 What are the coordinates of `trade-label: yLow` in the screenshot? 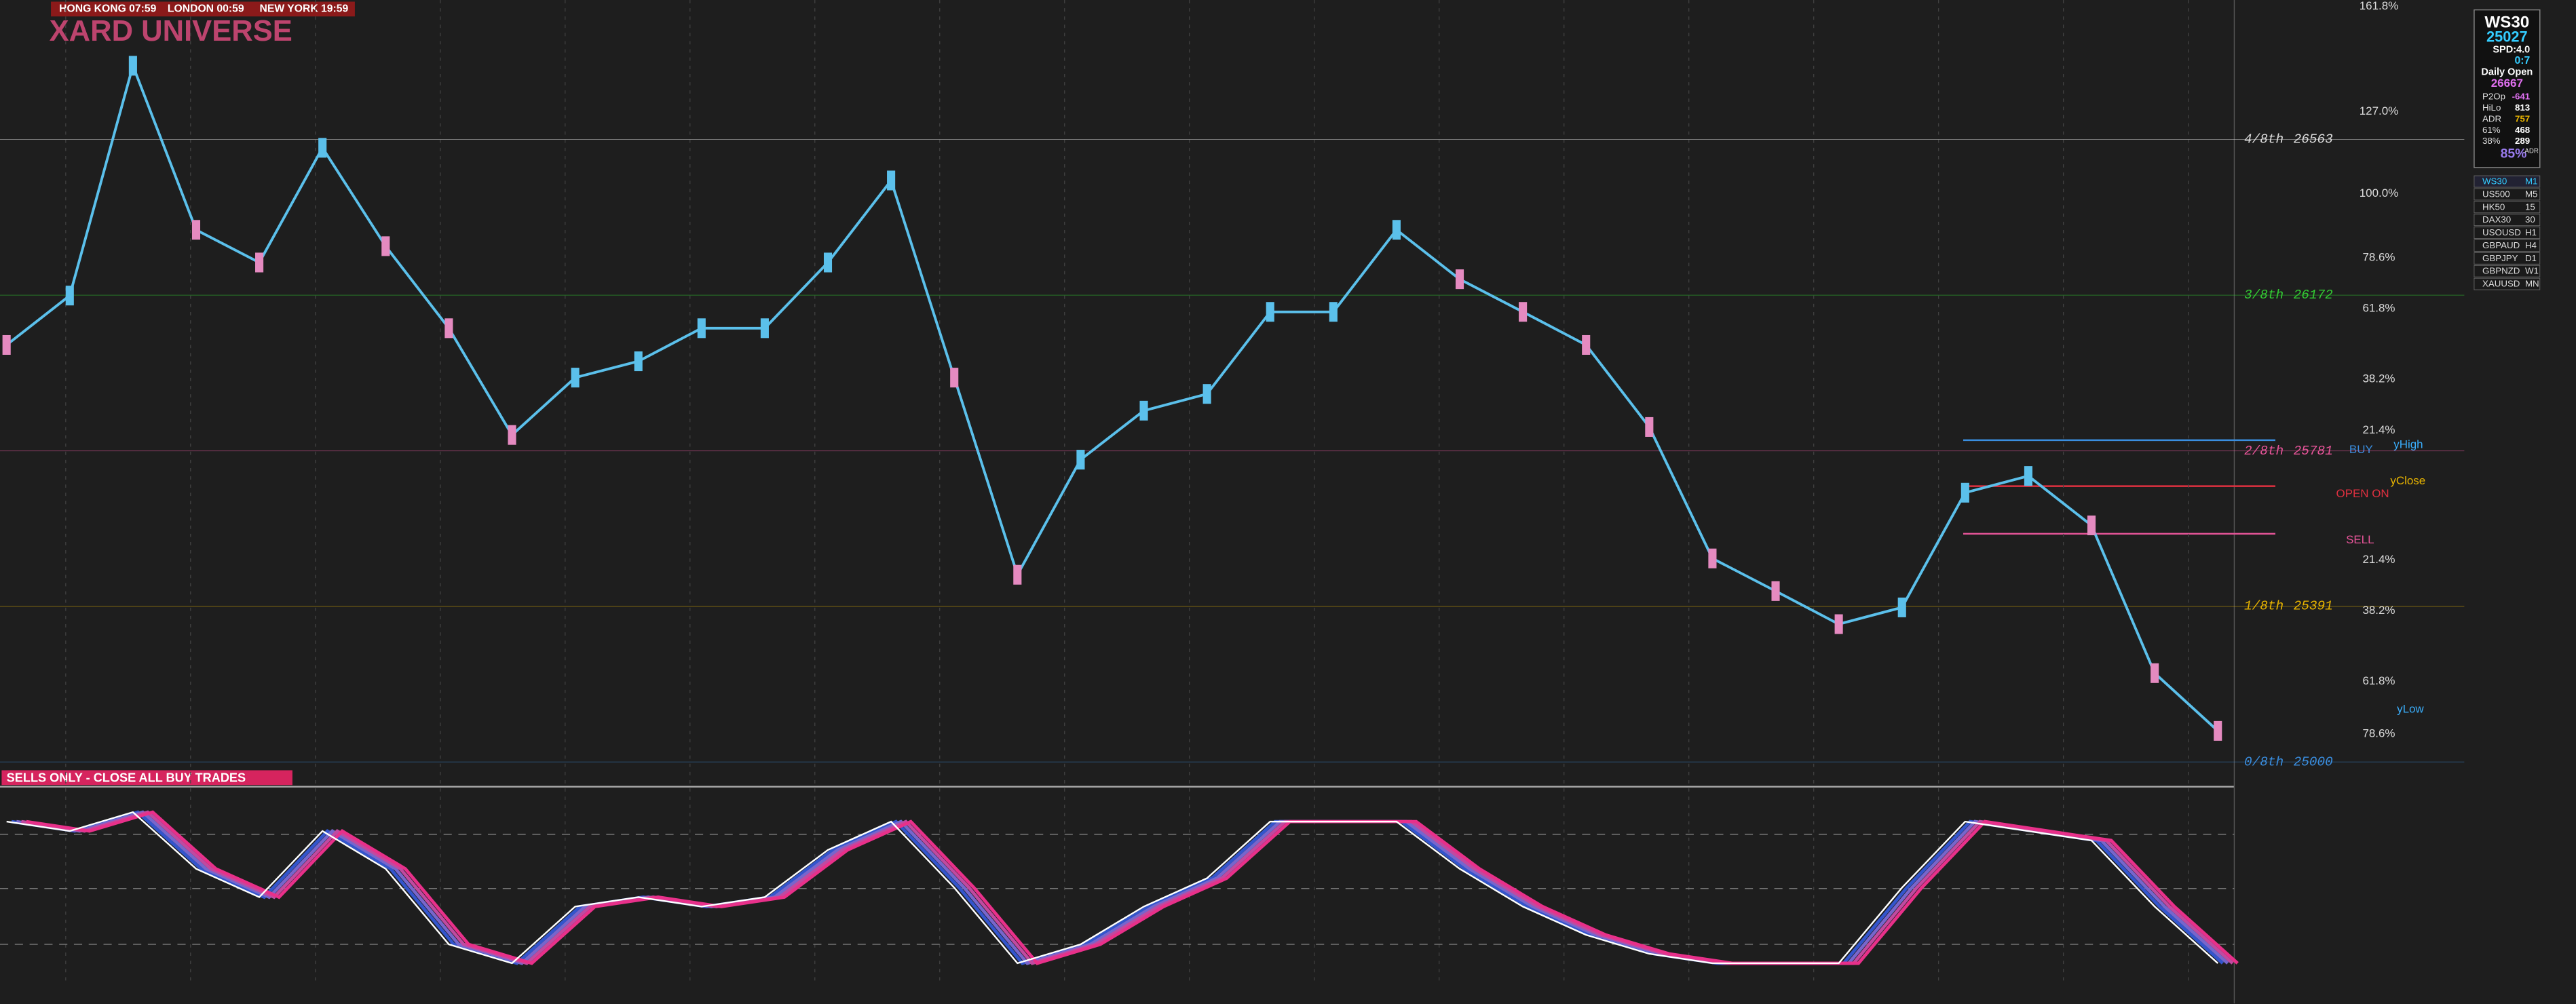 It's located at (2410, 708).